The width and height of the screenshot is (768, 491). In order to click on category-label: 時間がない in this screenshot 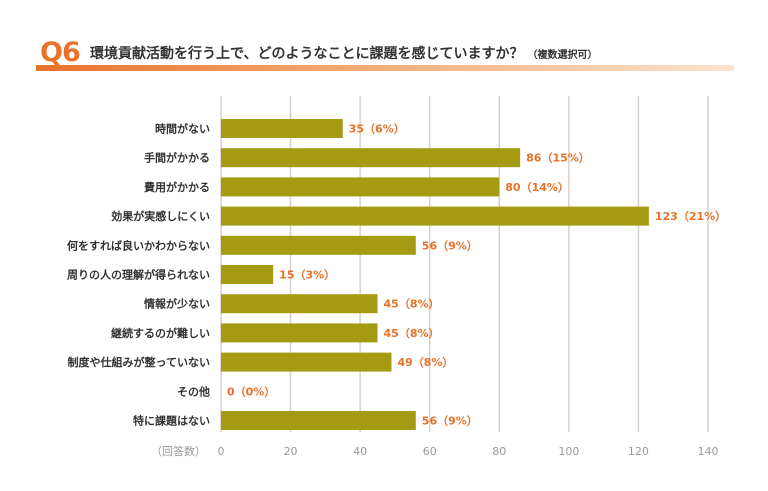, I will do `click(182, 129)`.